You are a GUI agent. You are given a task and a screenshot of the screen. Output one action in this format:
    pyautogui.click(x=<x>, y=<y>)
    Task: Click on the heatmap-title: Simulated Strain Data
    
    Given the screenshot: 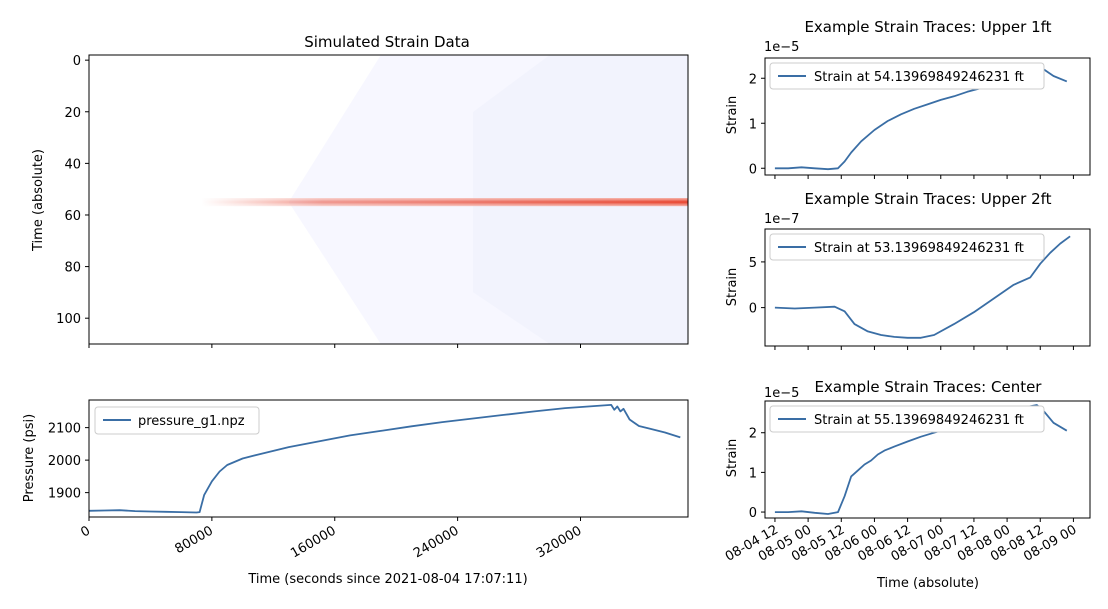 What is the action you would take?
    pyautogui.click(x=387, y=42)
    